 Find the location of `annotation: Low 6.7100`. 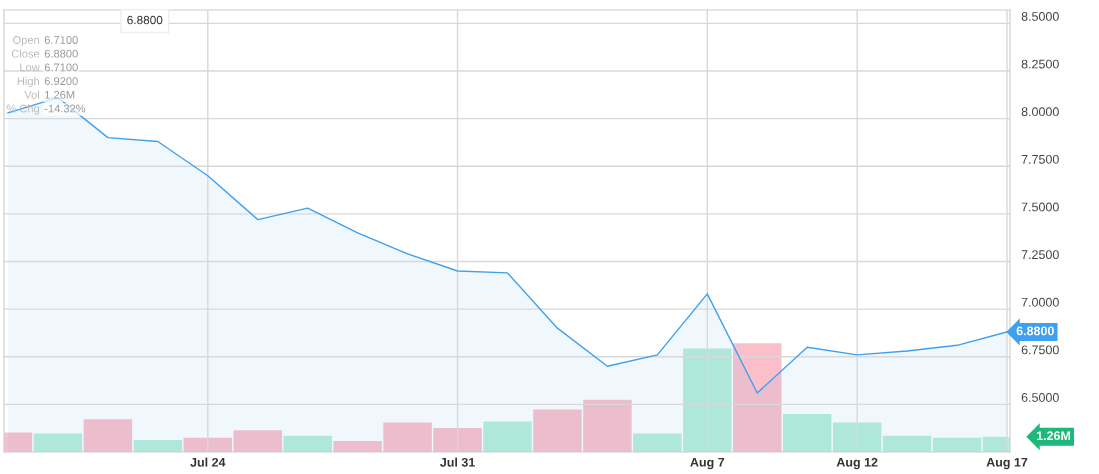

annotation: Low 6.7100 is located at coordinates (49, 67).